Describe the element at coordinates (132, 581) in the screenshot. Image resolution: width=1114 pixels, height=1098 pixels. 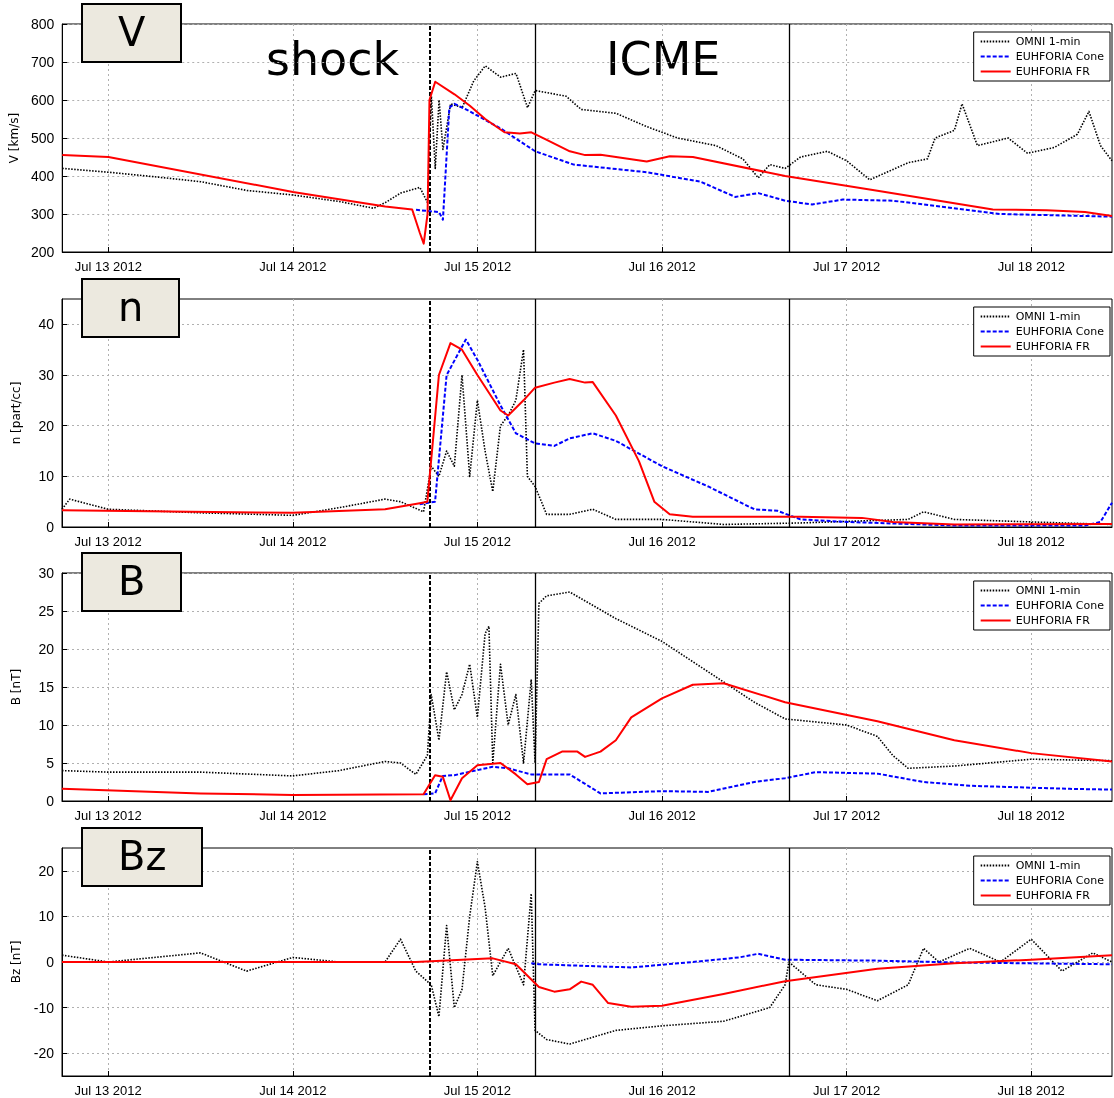
I see `chart-title: B` at that location.